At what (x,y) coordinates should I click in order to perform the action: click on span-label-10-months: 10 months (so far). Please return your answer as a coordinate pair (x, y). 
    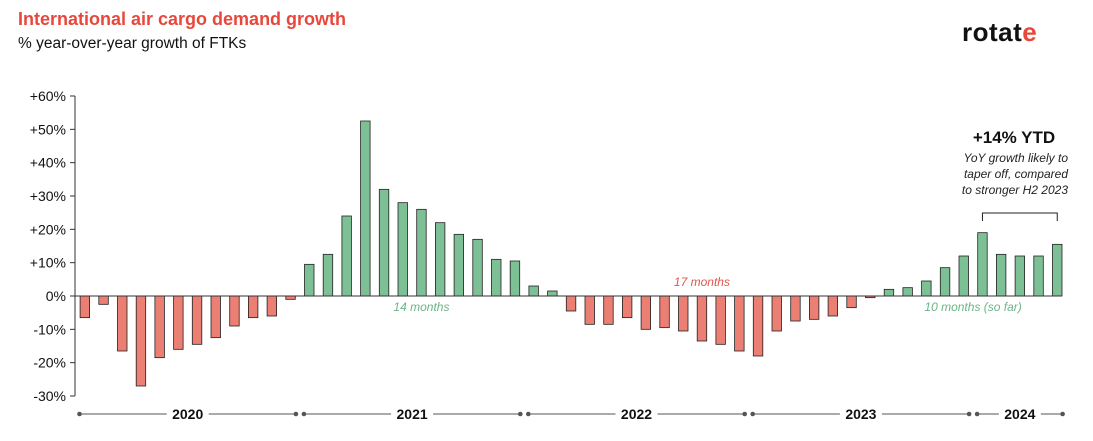
    Looking at the image, I should click on (972, 307).